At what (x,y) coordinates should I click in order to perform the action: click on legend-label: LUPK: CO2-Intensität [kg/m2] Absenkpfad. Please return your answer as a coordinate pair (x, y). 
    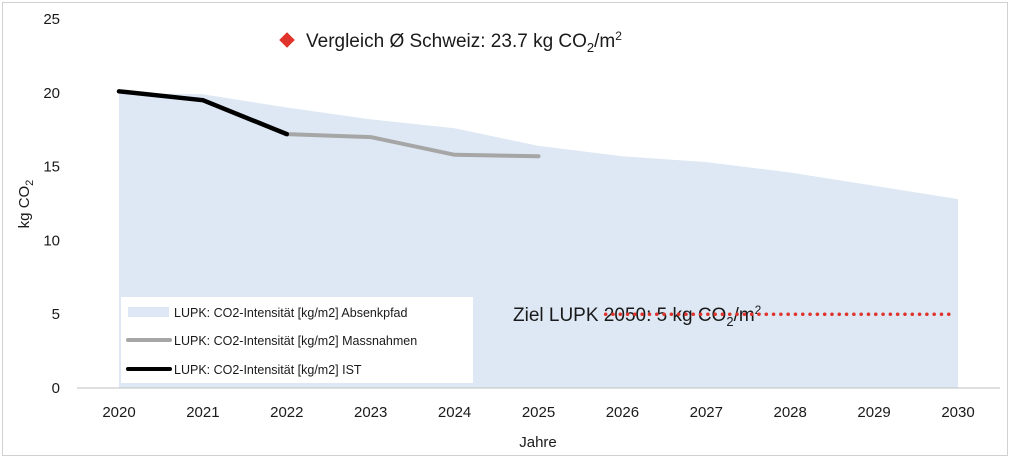
    Looking at the image, I should click on (291, 313).